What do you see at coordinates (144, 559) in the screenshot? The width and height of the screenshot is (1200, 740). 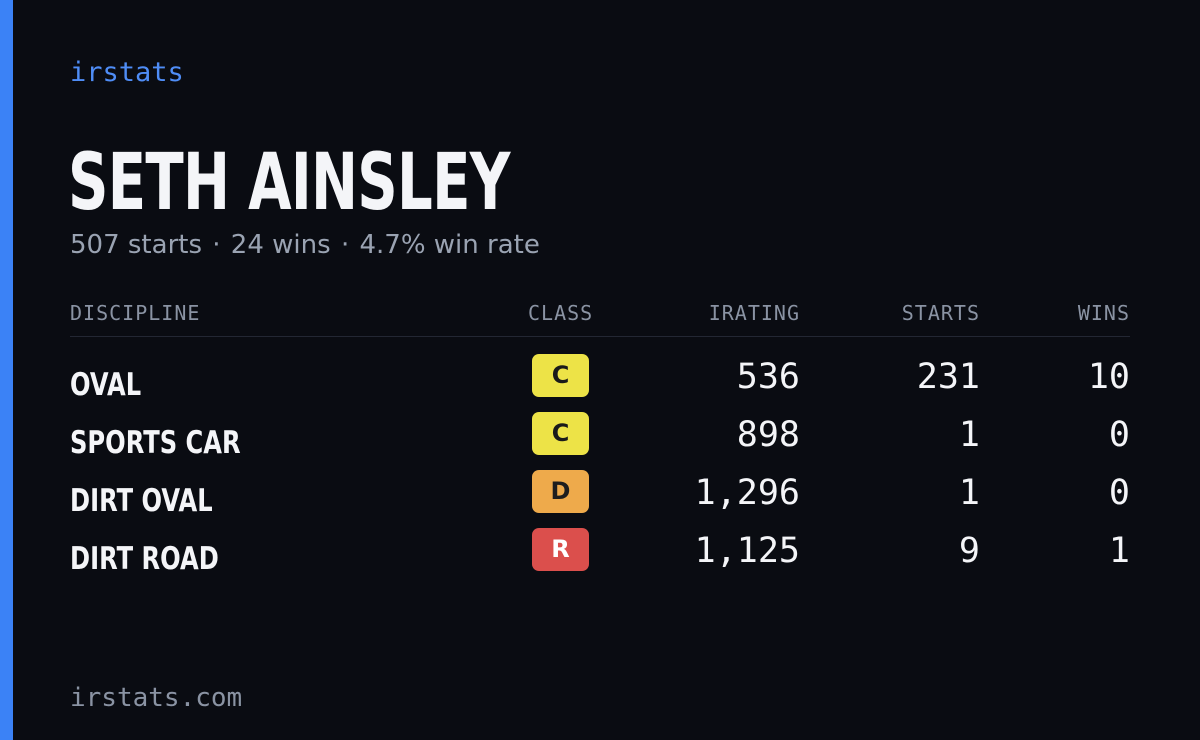 I see `discipline-name: DIRT ROAD` at bounding box center [144, 559].